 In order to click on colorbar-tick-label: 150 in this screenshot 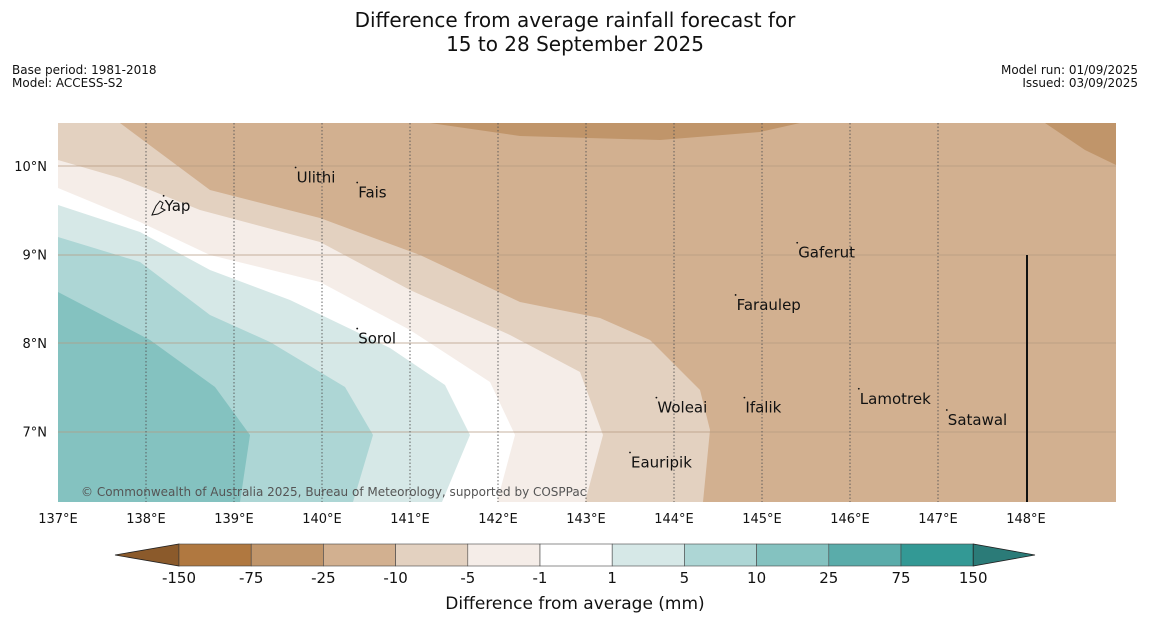, I will do `click(973, 578)`.